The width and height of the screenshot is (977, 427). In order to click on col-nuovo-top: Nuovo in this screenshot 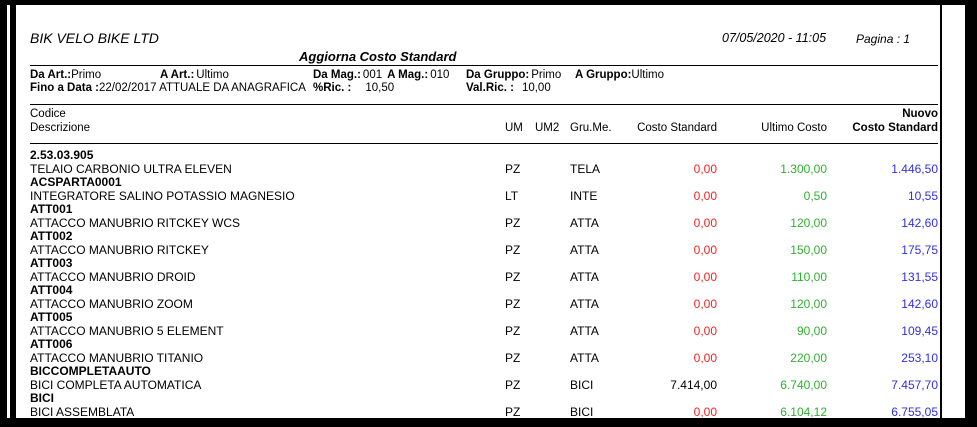, I will do `click(920, 114)`.